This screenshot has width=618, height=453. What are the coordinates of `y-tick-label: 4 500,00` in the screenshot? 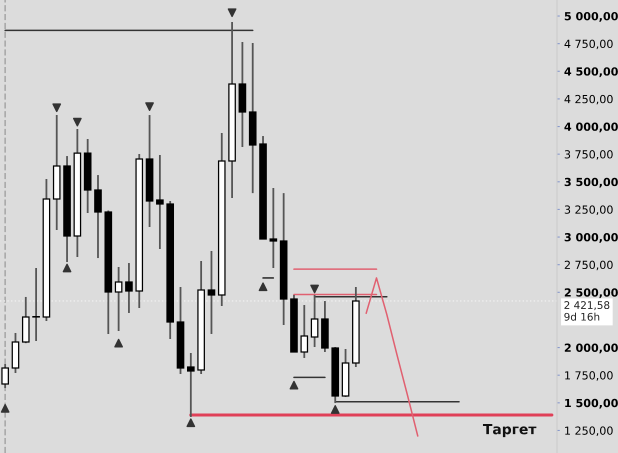 It's located at (591, 72).